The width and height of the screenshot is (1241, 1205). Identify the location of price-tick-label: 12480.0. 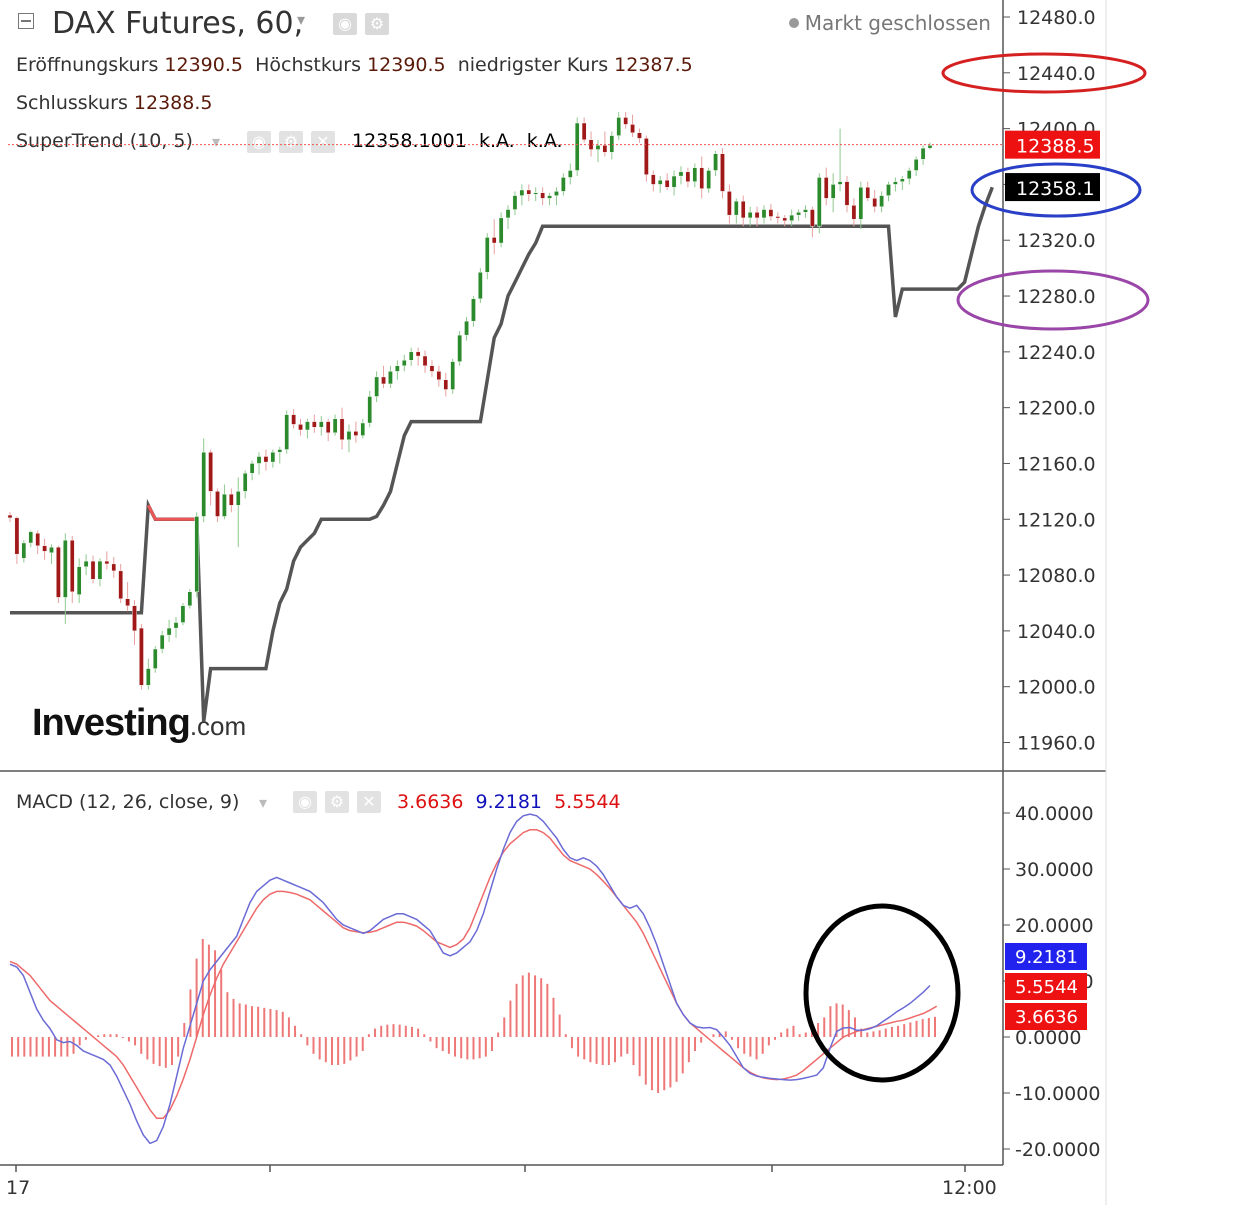
(1056, 18).